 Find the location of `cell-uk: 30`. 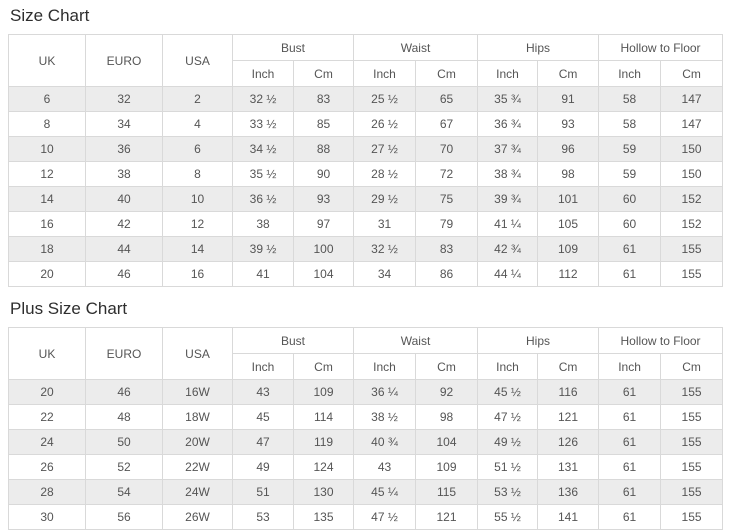

cell-uk: 30 is located at coordinates (47, 517).